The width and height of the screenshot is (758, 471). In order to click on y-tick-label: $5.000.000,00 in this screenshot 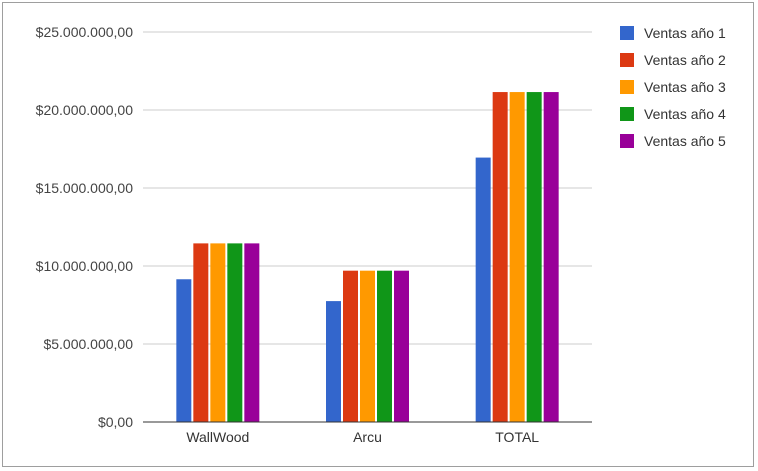, I will do `click(88, 344)`.